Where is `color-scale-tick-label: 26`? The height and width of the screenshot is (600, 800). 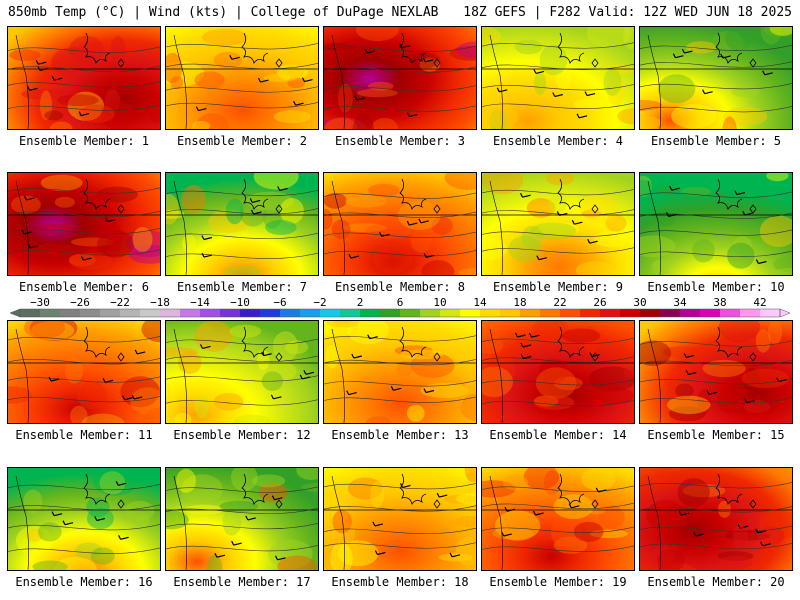
color-scale-tick-label: 26 is located at coordinates (600, 302).